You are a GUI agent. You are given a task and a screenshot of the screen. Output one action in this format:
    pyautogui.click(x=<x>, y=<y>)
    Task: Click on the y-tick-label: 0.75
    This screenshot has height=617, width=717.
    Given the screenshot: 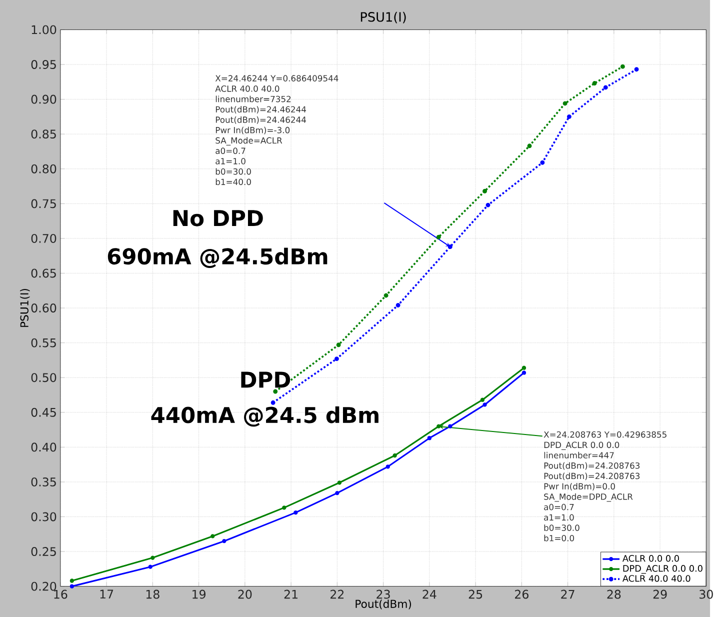 What is the action you would take?
    pyautogui.click(x=43, y=203)
    